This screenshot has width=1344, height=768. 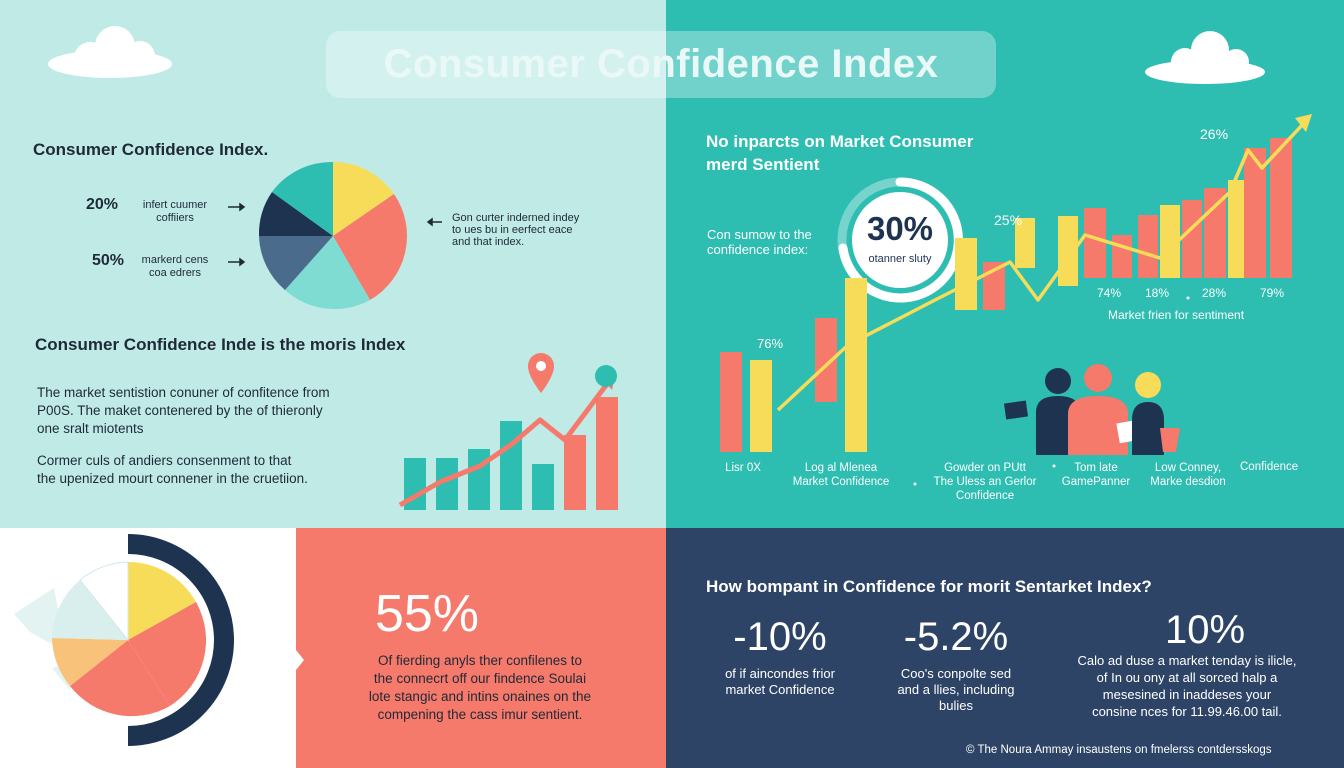 I want to click on stat-50-value: 50%, so click(x=108, y=260).